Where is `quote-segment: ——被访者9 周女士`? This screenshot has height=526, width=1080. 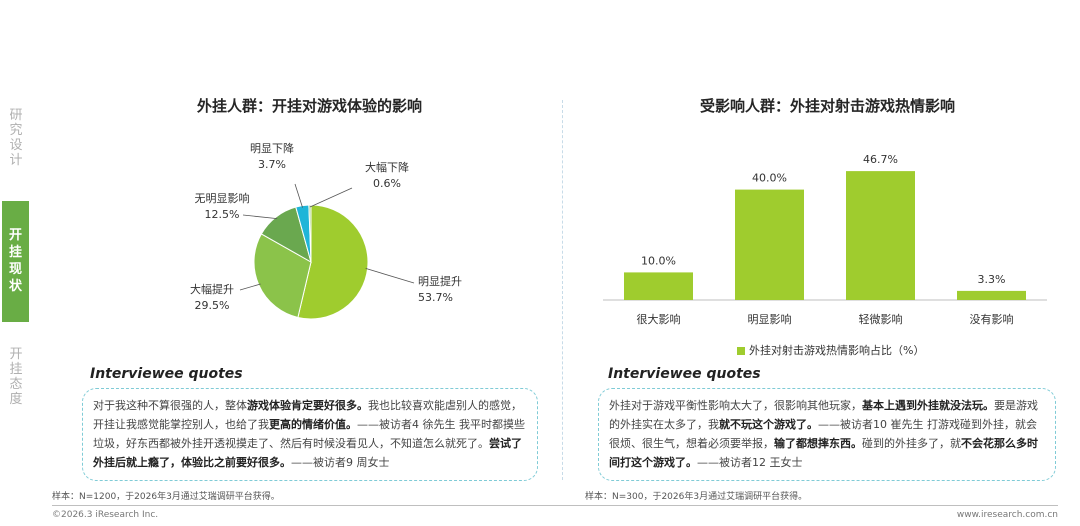 quote-segment: ——被访者9 周女士 is located at coordinates (340, 462).